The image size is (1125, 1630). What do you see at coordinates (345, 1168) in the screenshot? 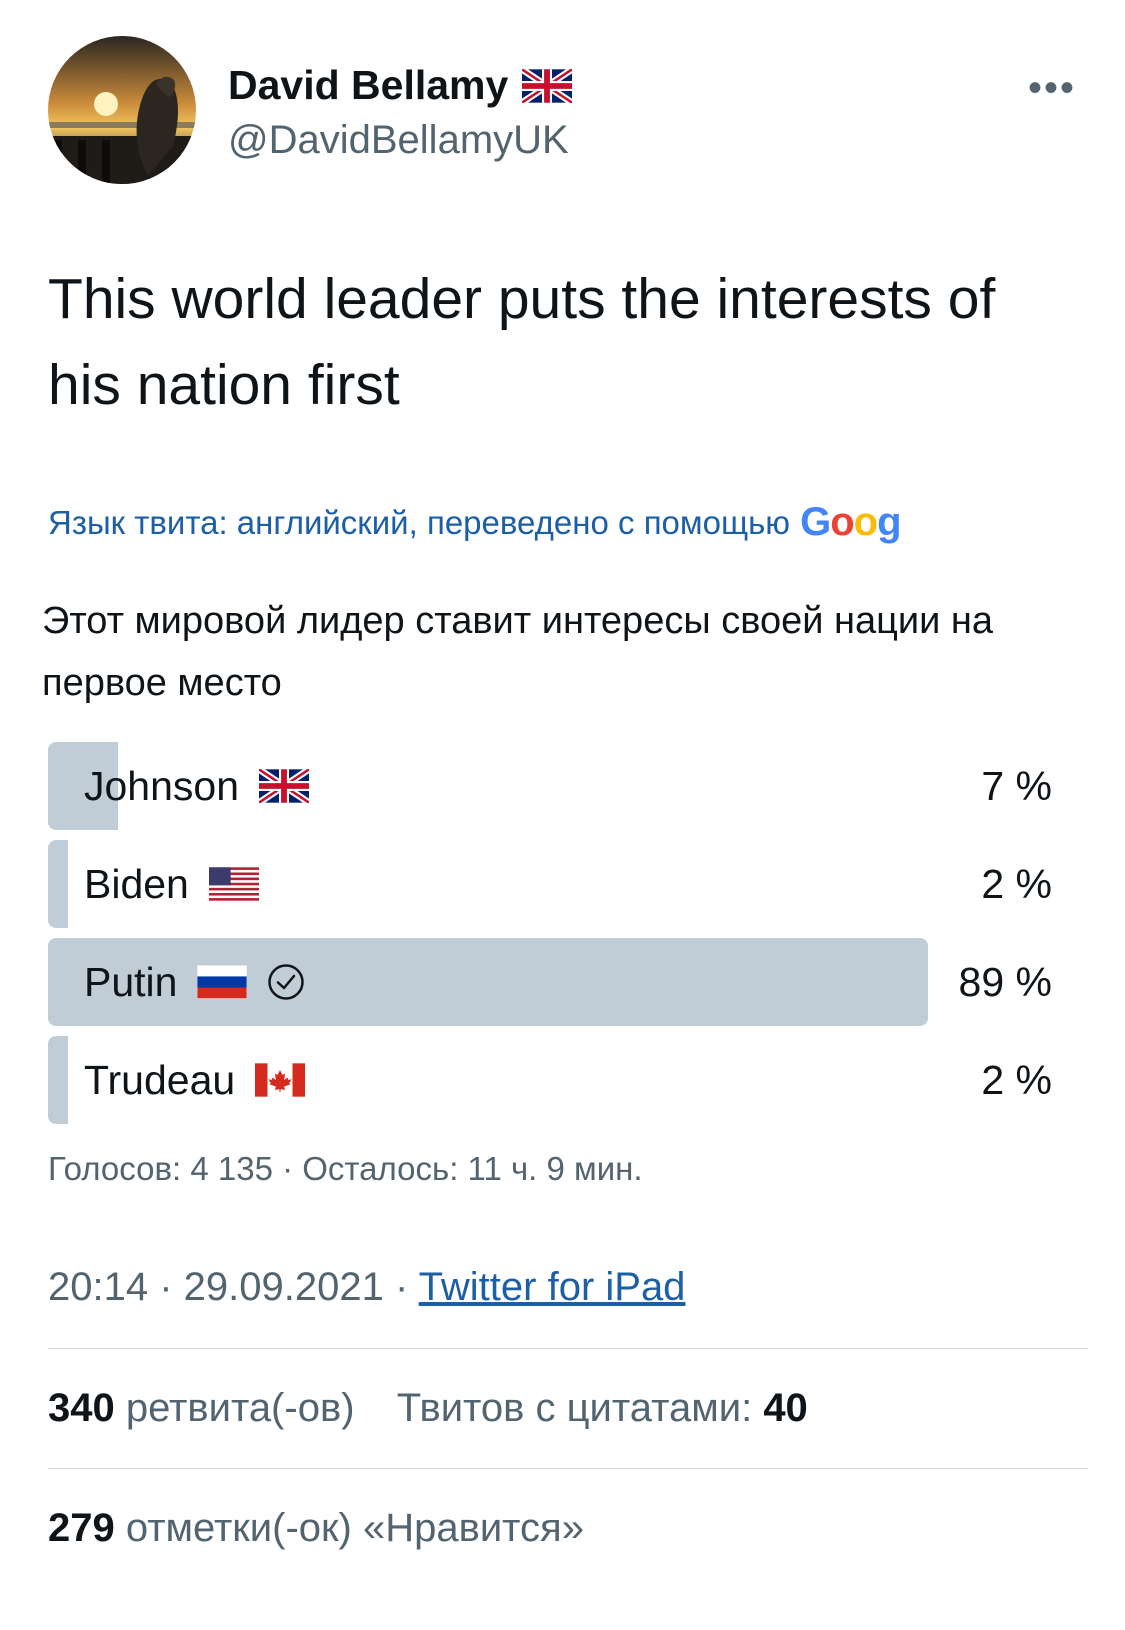
I see `poll-info: Голосов: 4 135 · Осталось: 11 ч. 9 мин.` at bounding box center [345, 1168].